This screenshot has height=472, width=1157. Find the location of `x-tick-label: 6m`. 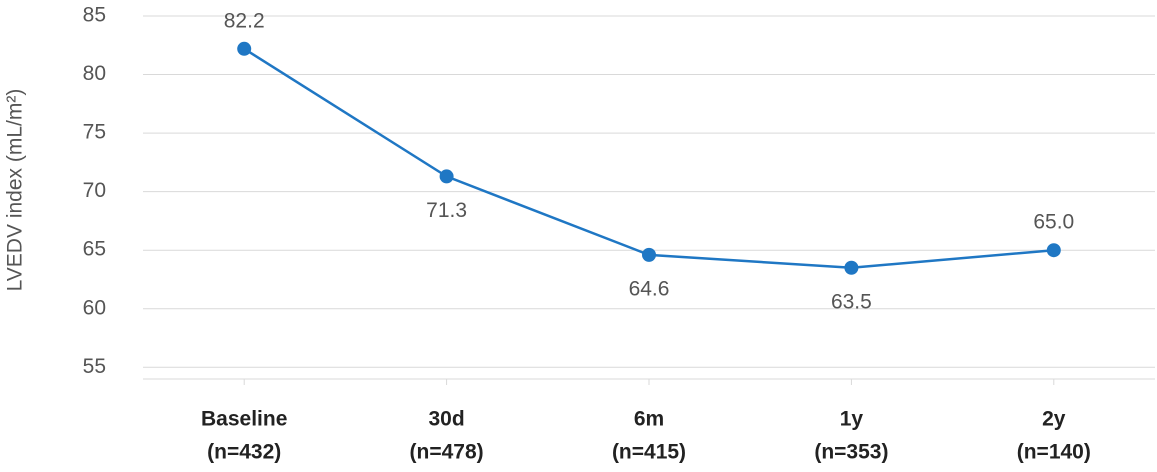

x-tick-label: 6m is located at coordinates (649, 419).